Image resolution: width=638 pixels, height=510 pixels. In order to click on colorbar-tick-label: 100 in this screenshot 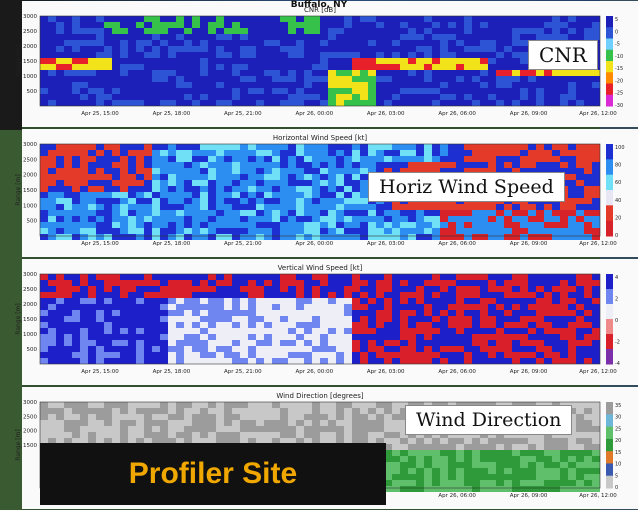, I will do `click(620, 148)`.